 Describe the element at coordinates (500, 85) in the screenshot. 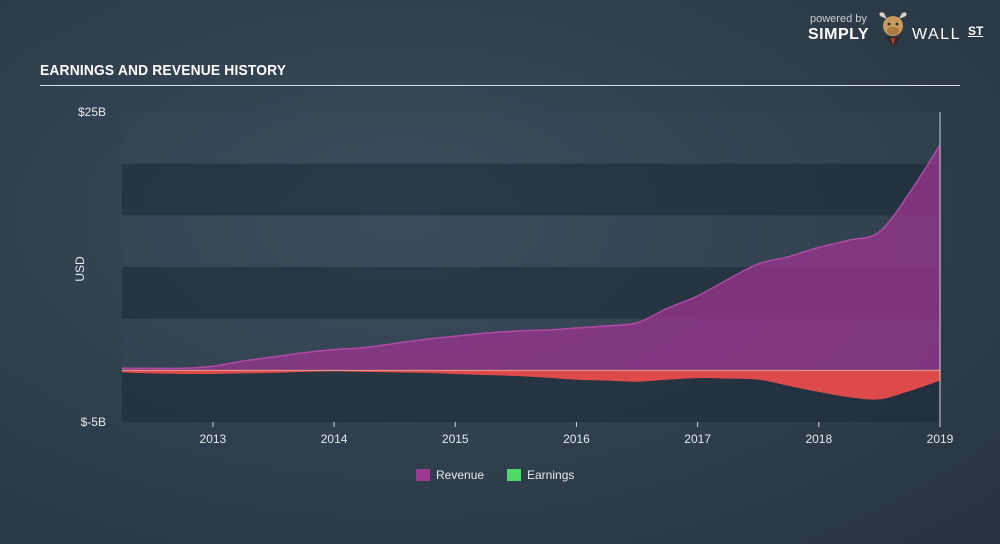

I see `title-divider` at that location.